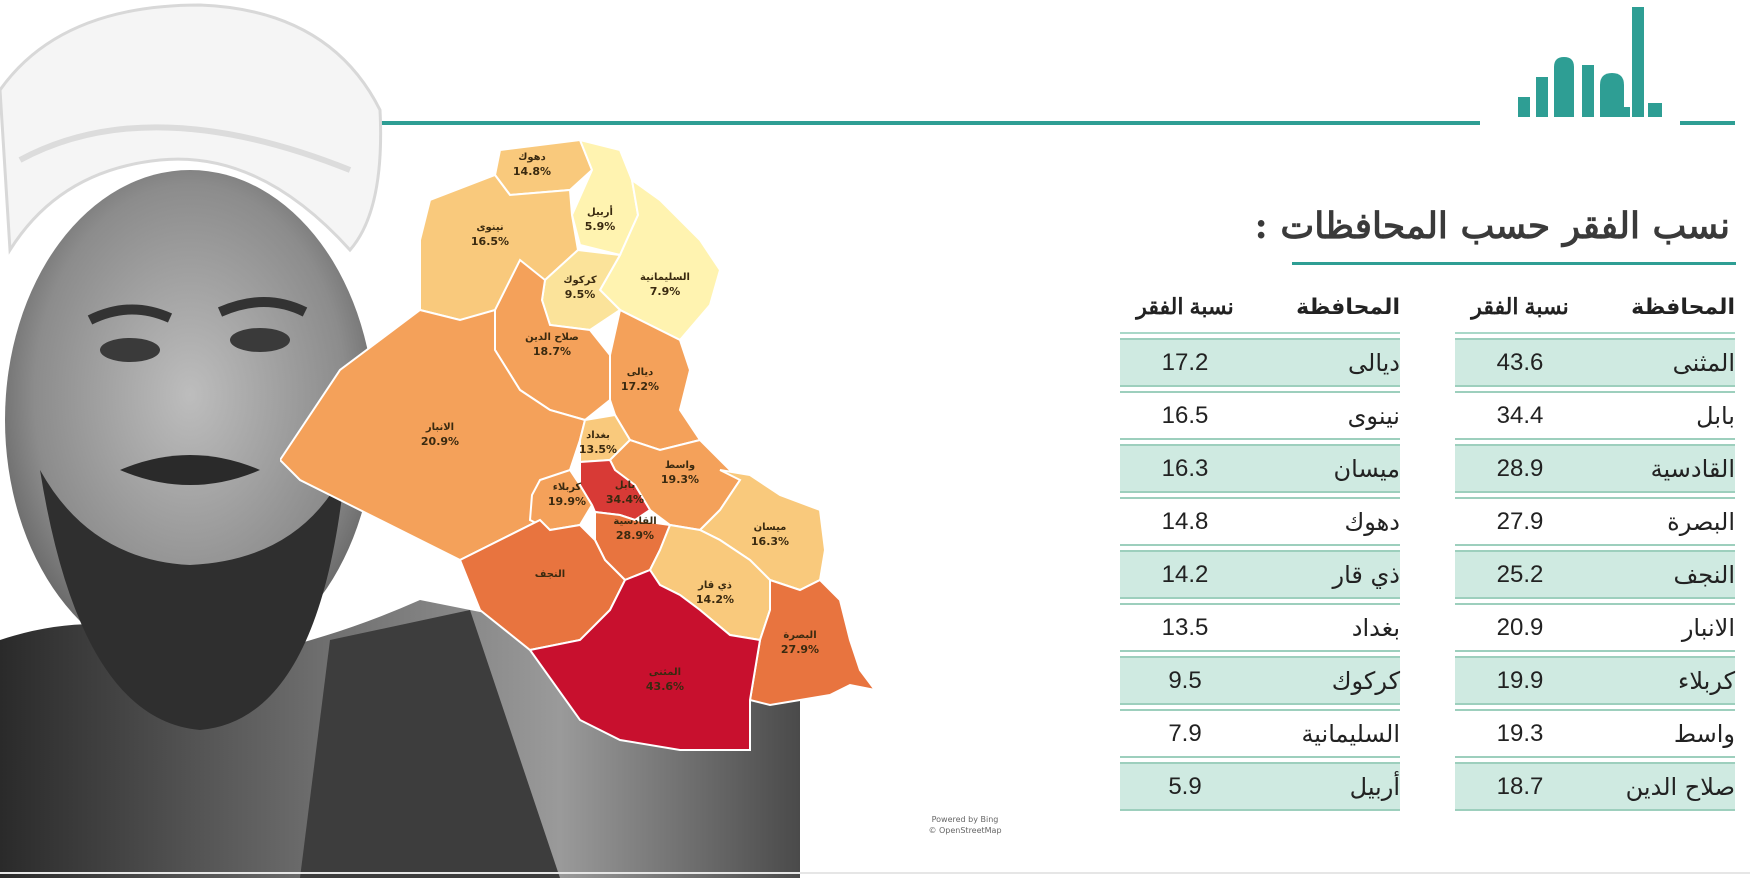 The width and height of the screenshot is (1750, 878). Describe the element at coordinates (440, 441) in the screenshot. I see `map-region-value: 20.9%` at that location.